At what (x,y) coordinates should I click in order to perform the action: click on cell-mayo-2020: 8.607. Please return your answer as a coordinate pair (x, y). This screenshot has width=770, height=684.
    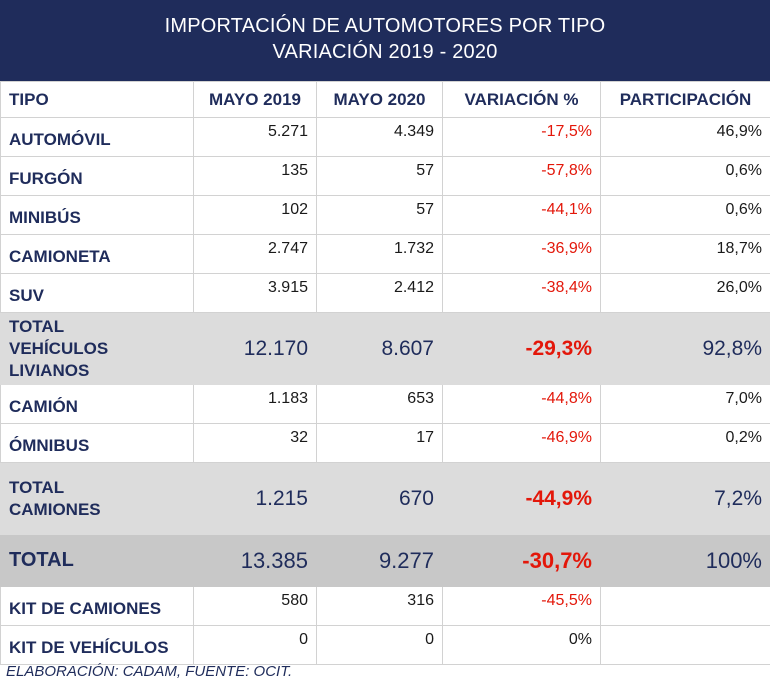
    Looking at the image, I should click on (379, 348).